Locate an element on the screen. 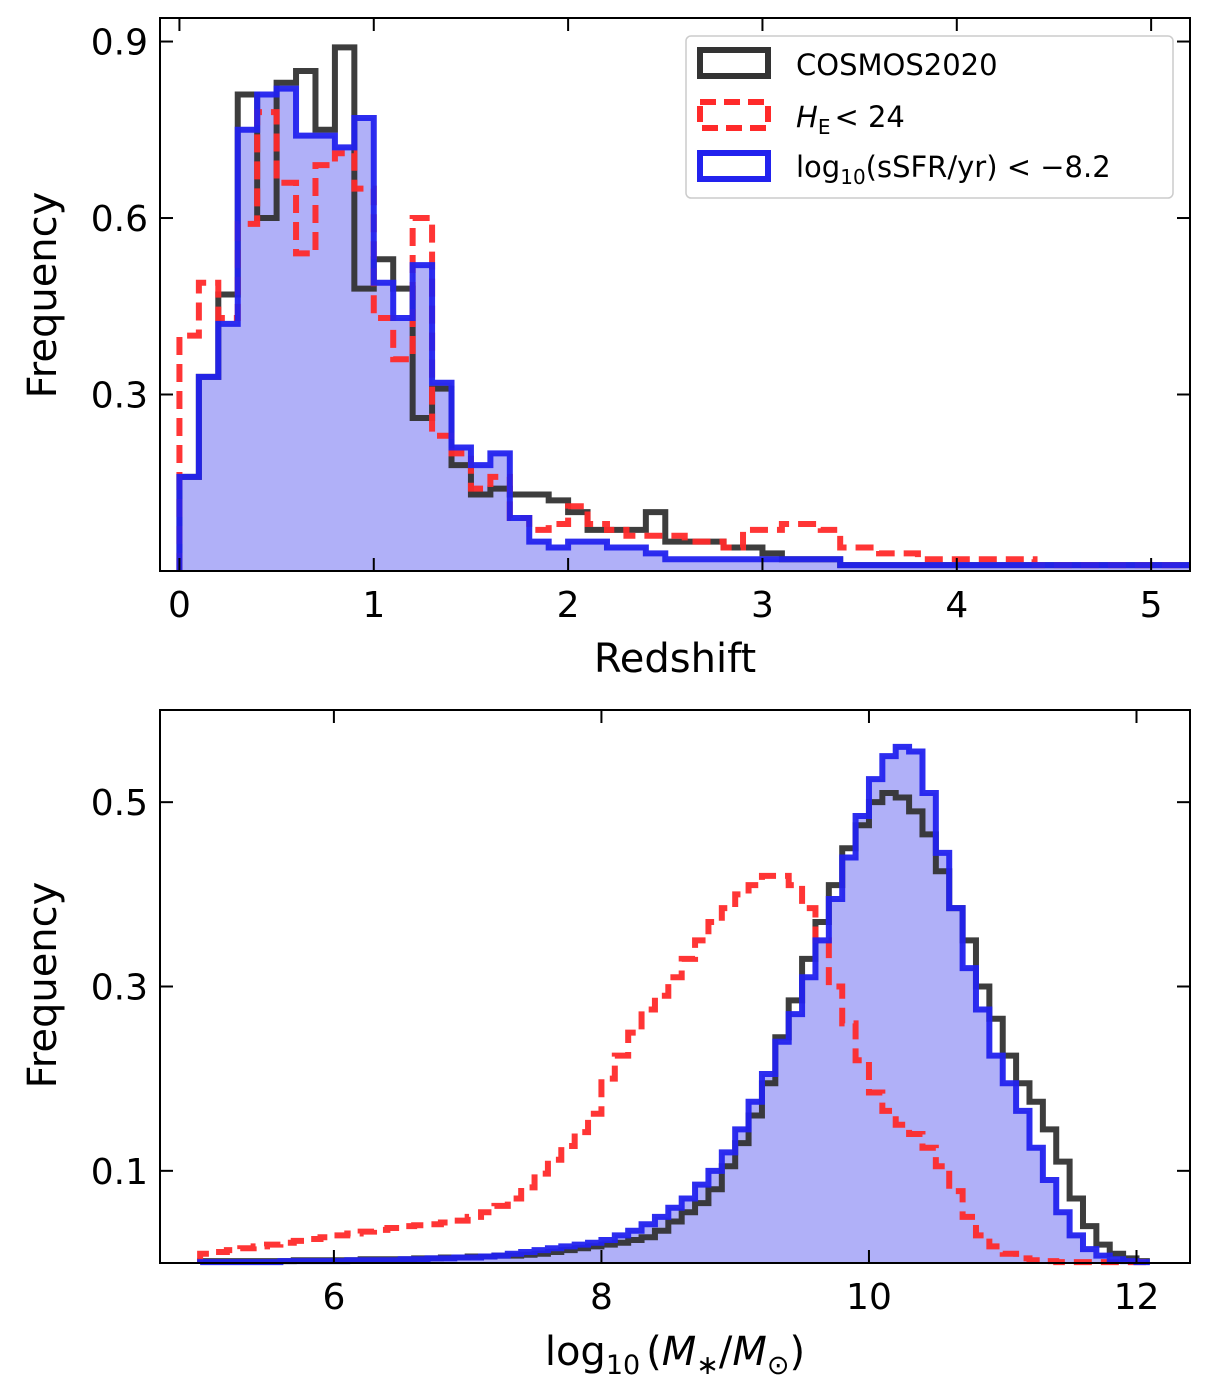 The image size is (1210, 1395). bot-ytick-label-0.1: 0.1 is located at coordinates (119, 1172).